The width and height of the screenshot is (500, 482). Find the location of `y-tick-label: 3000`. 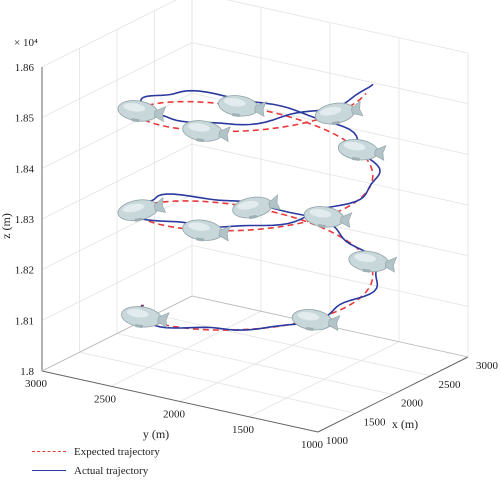

y-tick-label: 3000 is located at coordinates (36, 384).